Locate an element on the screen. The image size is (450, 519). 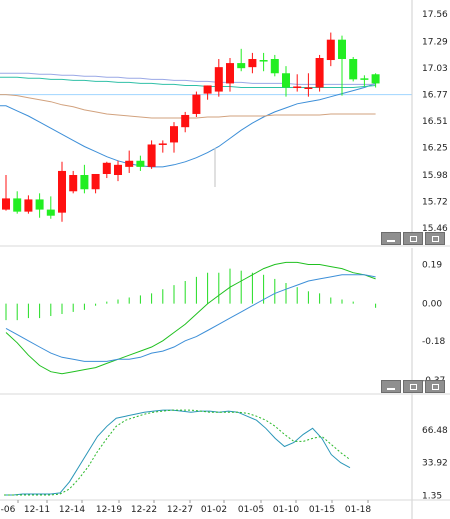
x-tick-label-6: 01-02 is located at coordinates (214, 510).